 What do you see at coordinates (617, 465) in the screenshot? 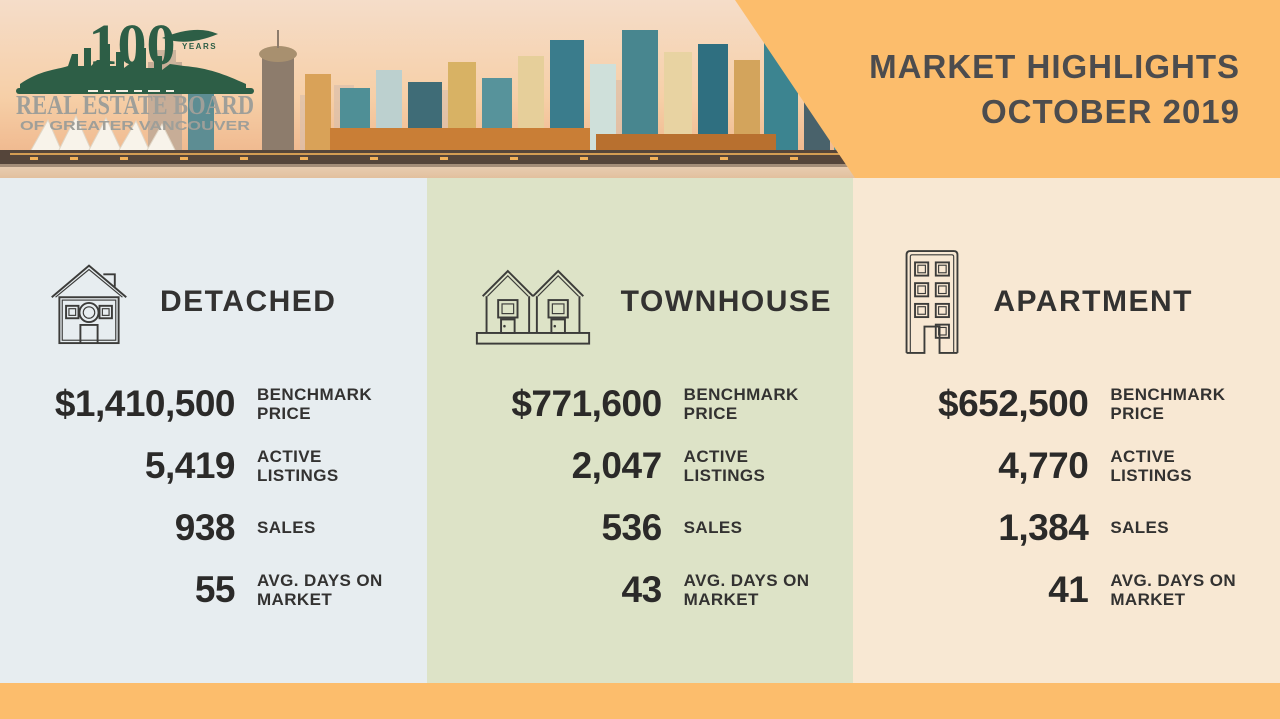
I see `townhouse-active-listings-value: 2,047` at bounding box center [617, 465].